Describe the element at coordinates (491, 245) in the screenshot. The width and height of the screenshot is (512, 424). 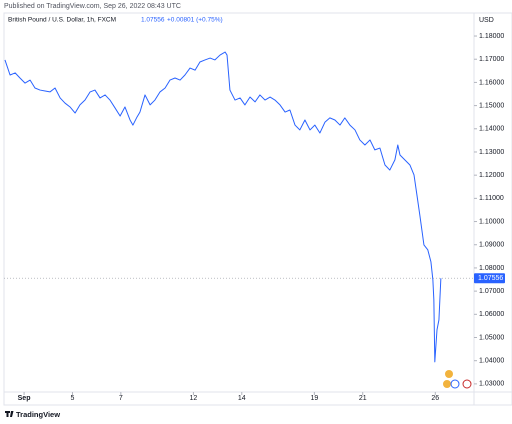
I see `y-tick-label: 1.09000` at that location.